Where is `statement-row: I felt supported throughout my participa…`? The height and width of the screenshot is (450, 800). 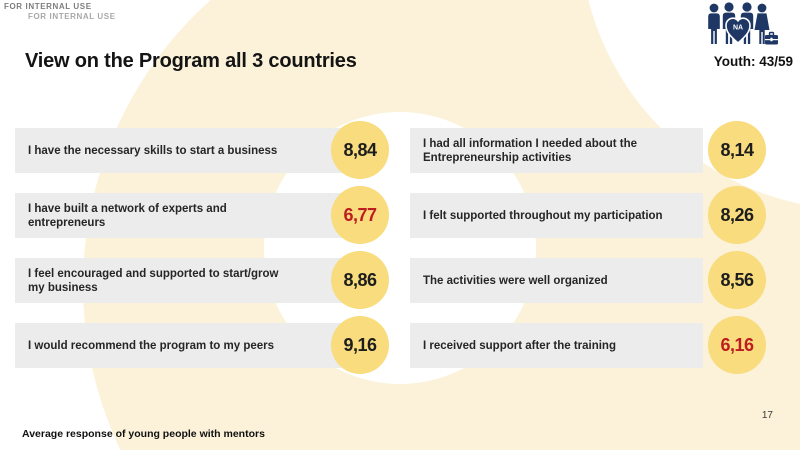 statement-row: I felt supported throughout my participa… is located at coordinates (589, 215).